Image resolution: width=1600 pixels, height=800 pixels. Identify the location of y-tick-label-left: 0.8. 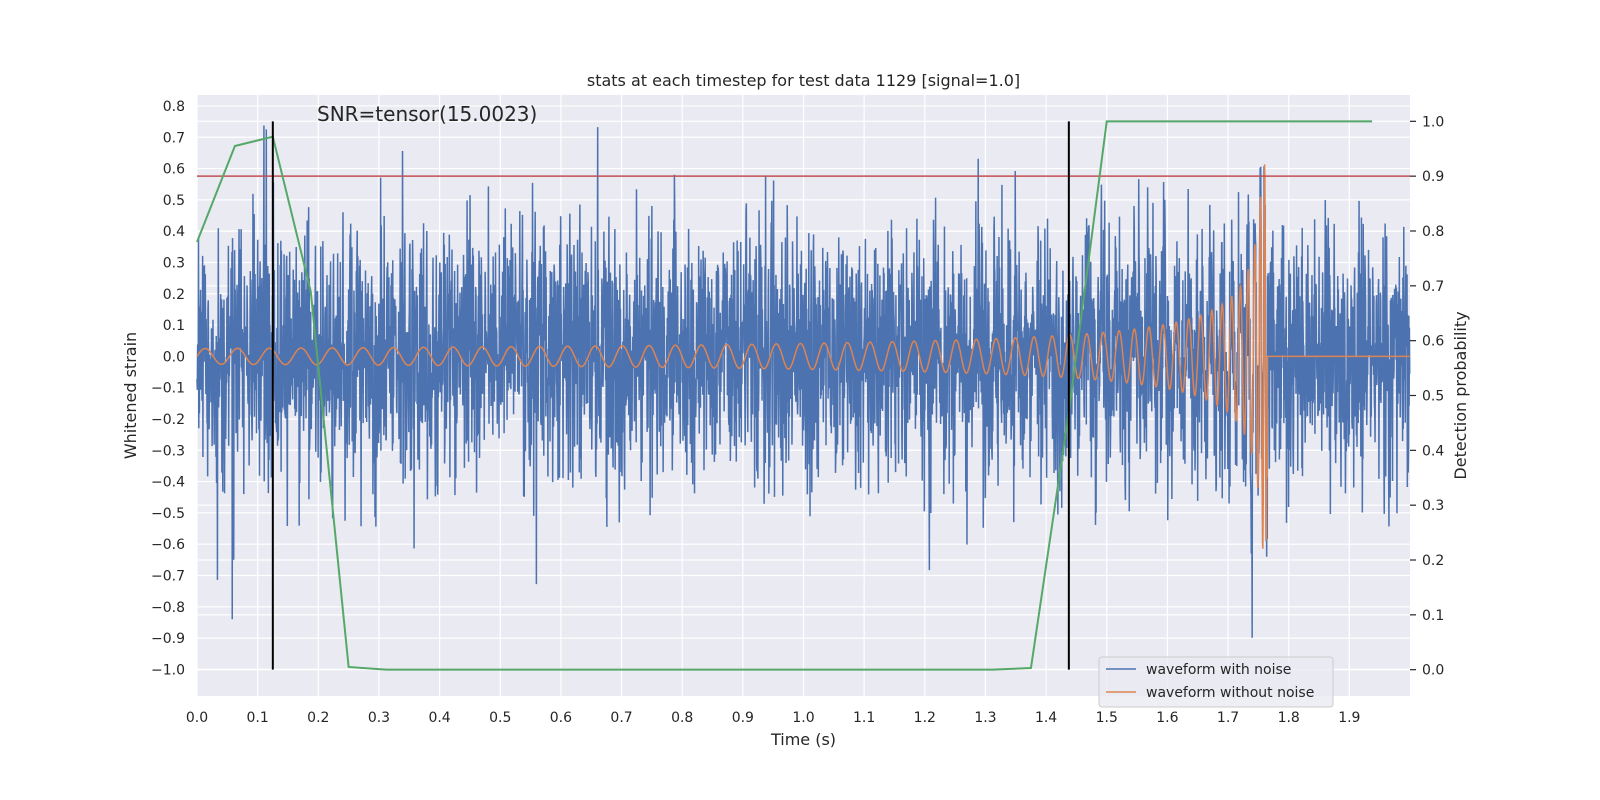
(174, 107).